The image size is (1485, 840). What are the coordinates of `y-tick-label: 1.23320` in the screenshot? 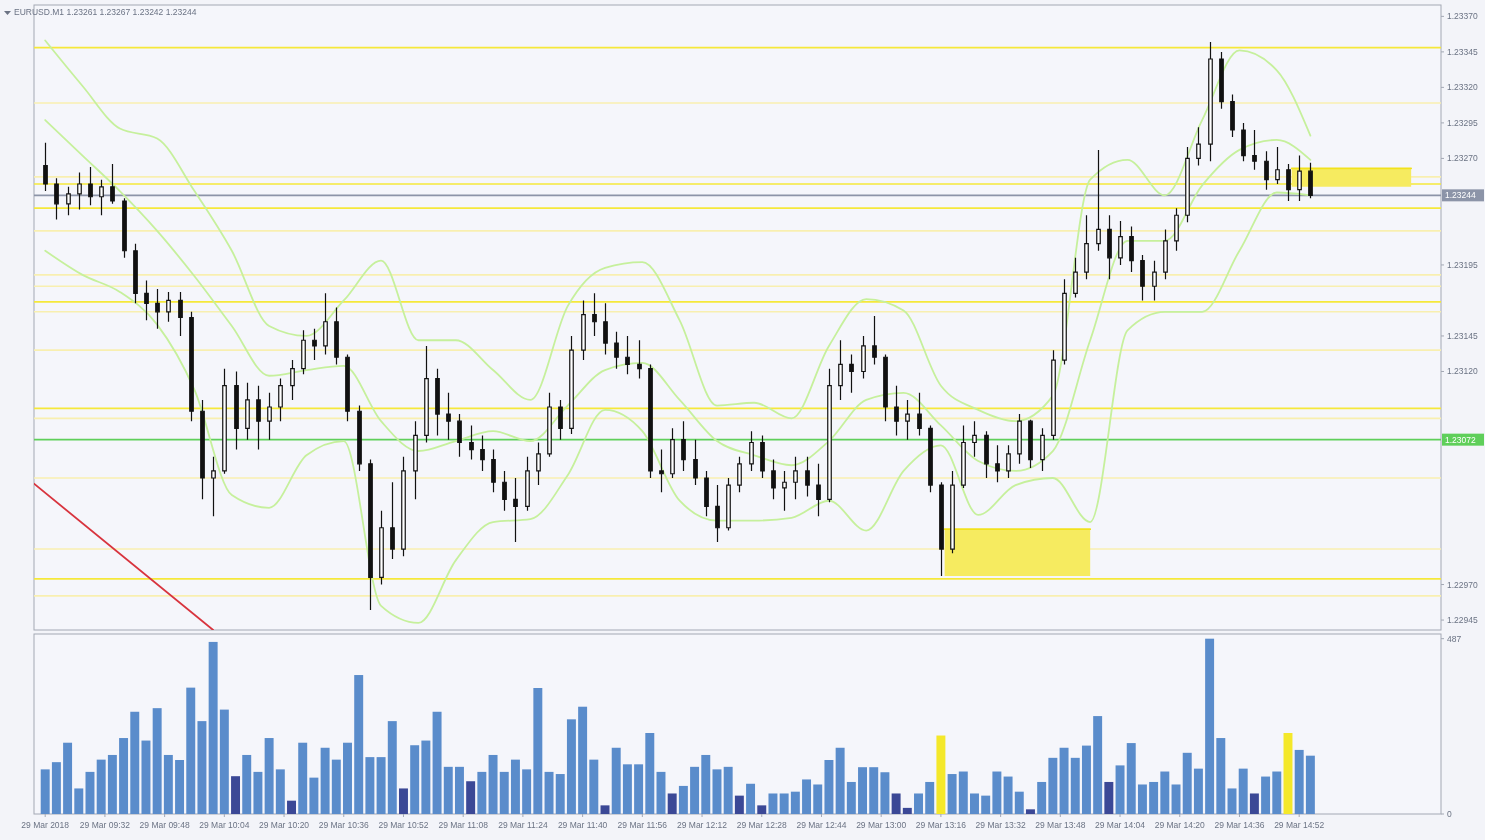 It's located at (1462, 87).